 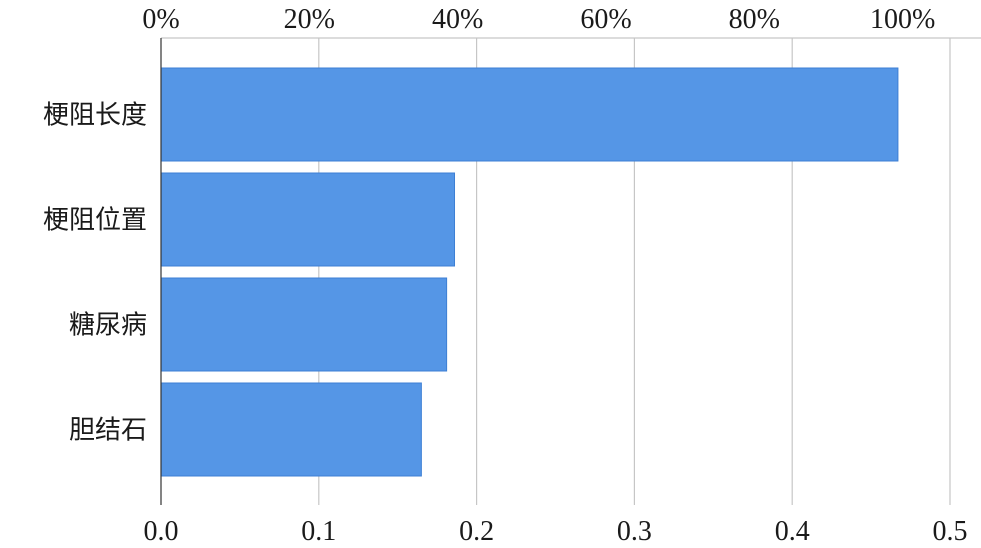 What do you see at coordinates (476, 531) in the screenshot?
I see `x-tick-label: 0.2` at bounding box center [476, 531].